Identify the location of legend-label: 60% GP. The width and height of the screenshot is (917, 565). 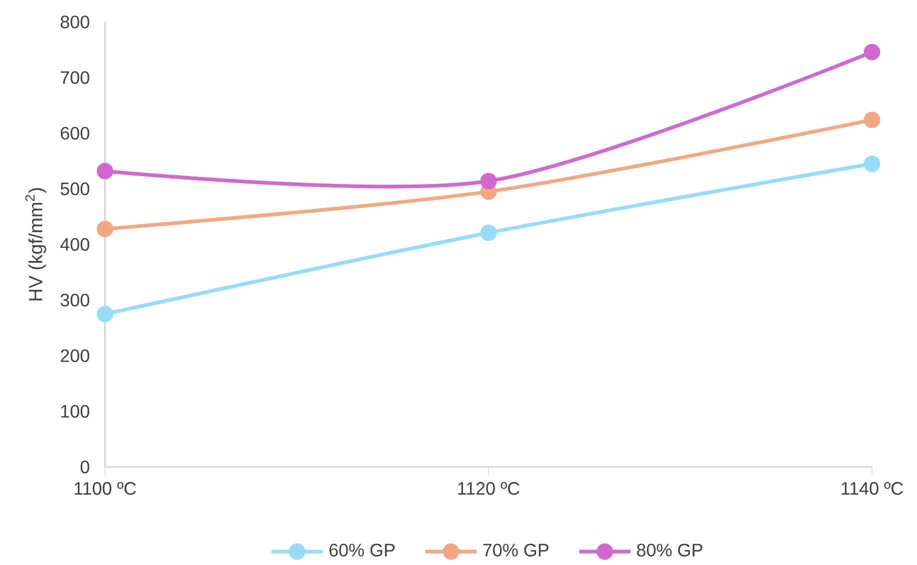
(362, 550).